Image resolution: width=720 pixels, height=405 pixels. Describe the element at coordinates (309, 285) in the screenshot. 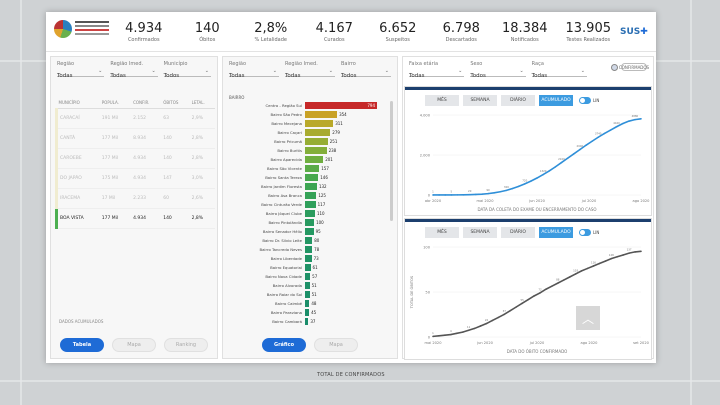

I see `bar-row: Bairro Alvorada 51` at that location.